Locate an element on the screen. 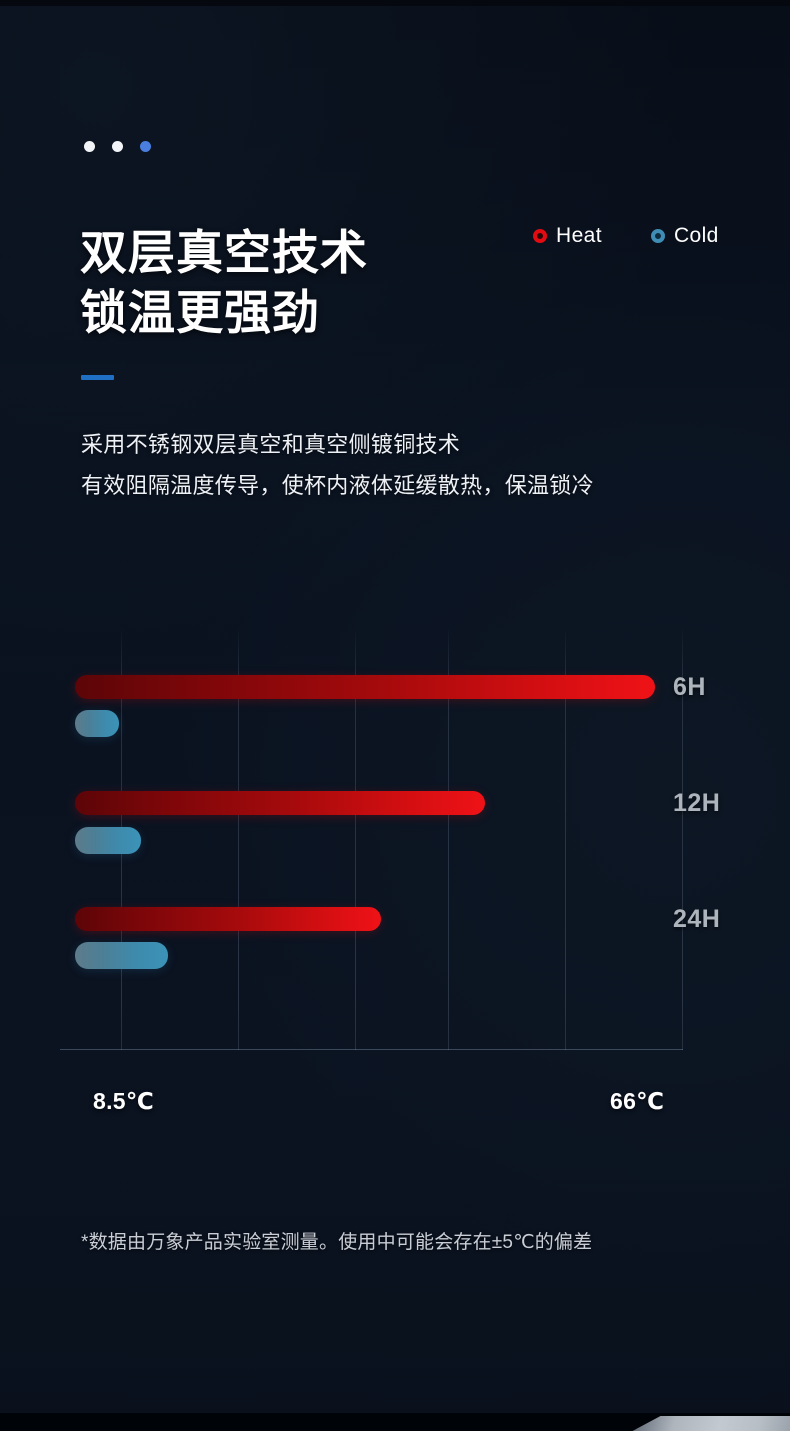  page-title-line-1: 双层真空技术 is located at coordinates (224, 253).